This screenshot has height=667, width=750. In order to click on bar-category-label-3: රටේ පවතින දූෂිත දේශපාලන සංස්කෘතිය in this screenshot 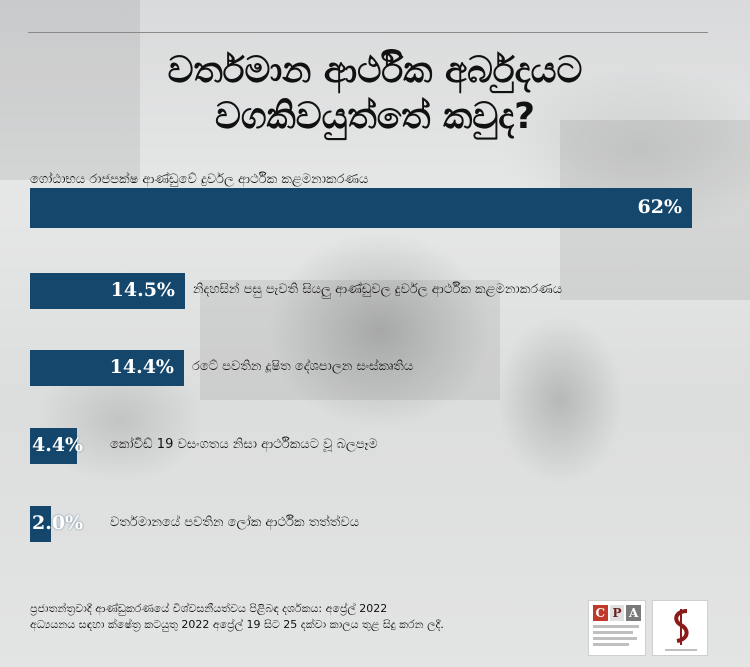, I will do `click(303, 366)`.